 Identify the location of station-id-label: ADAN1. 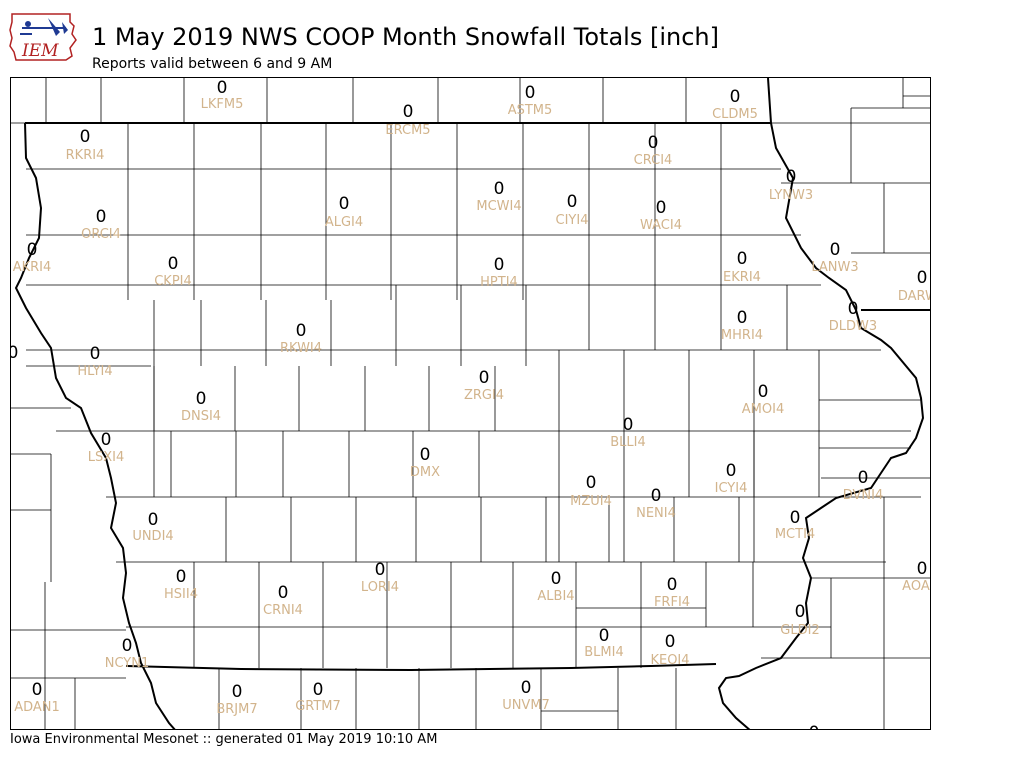
(37, 707).